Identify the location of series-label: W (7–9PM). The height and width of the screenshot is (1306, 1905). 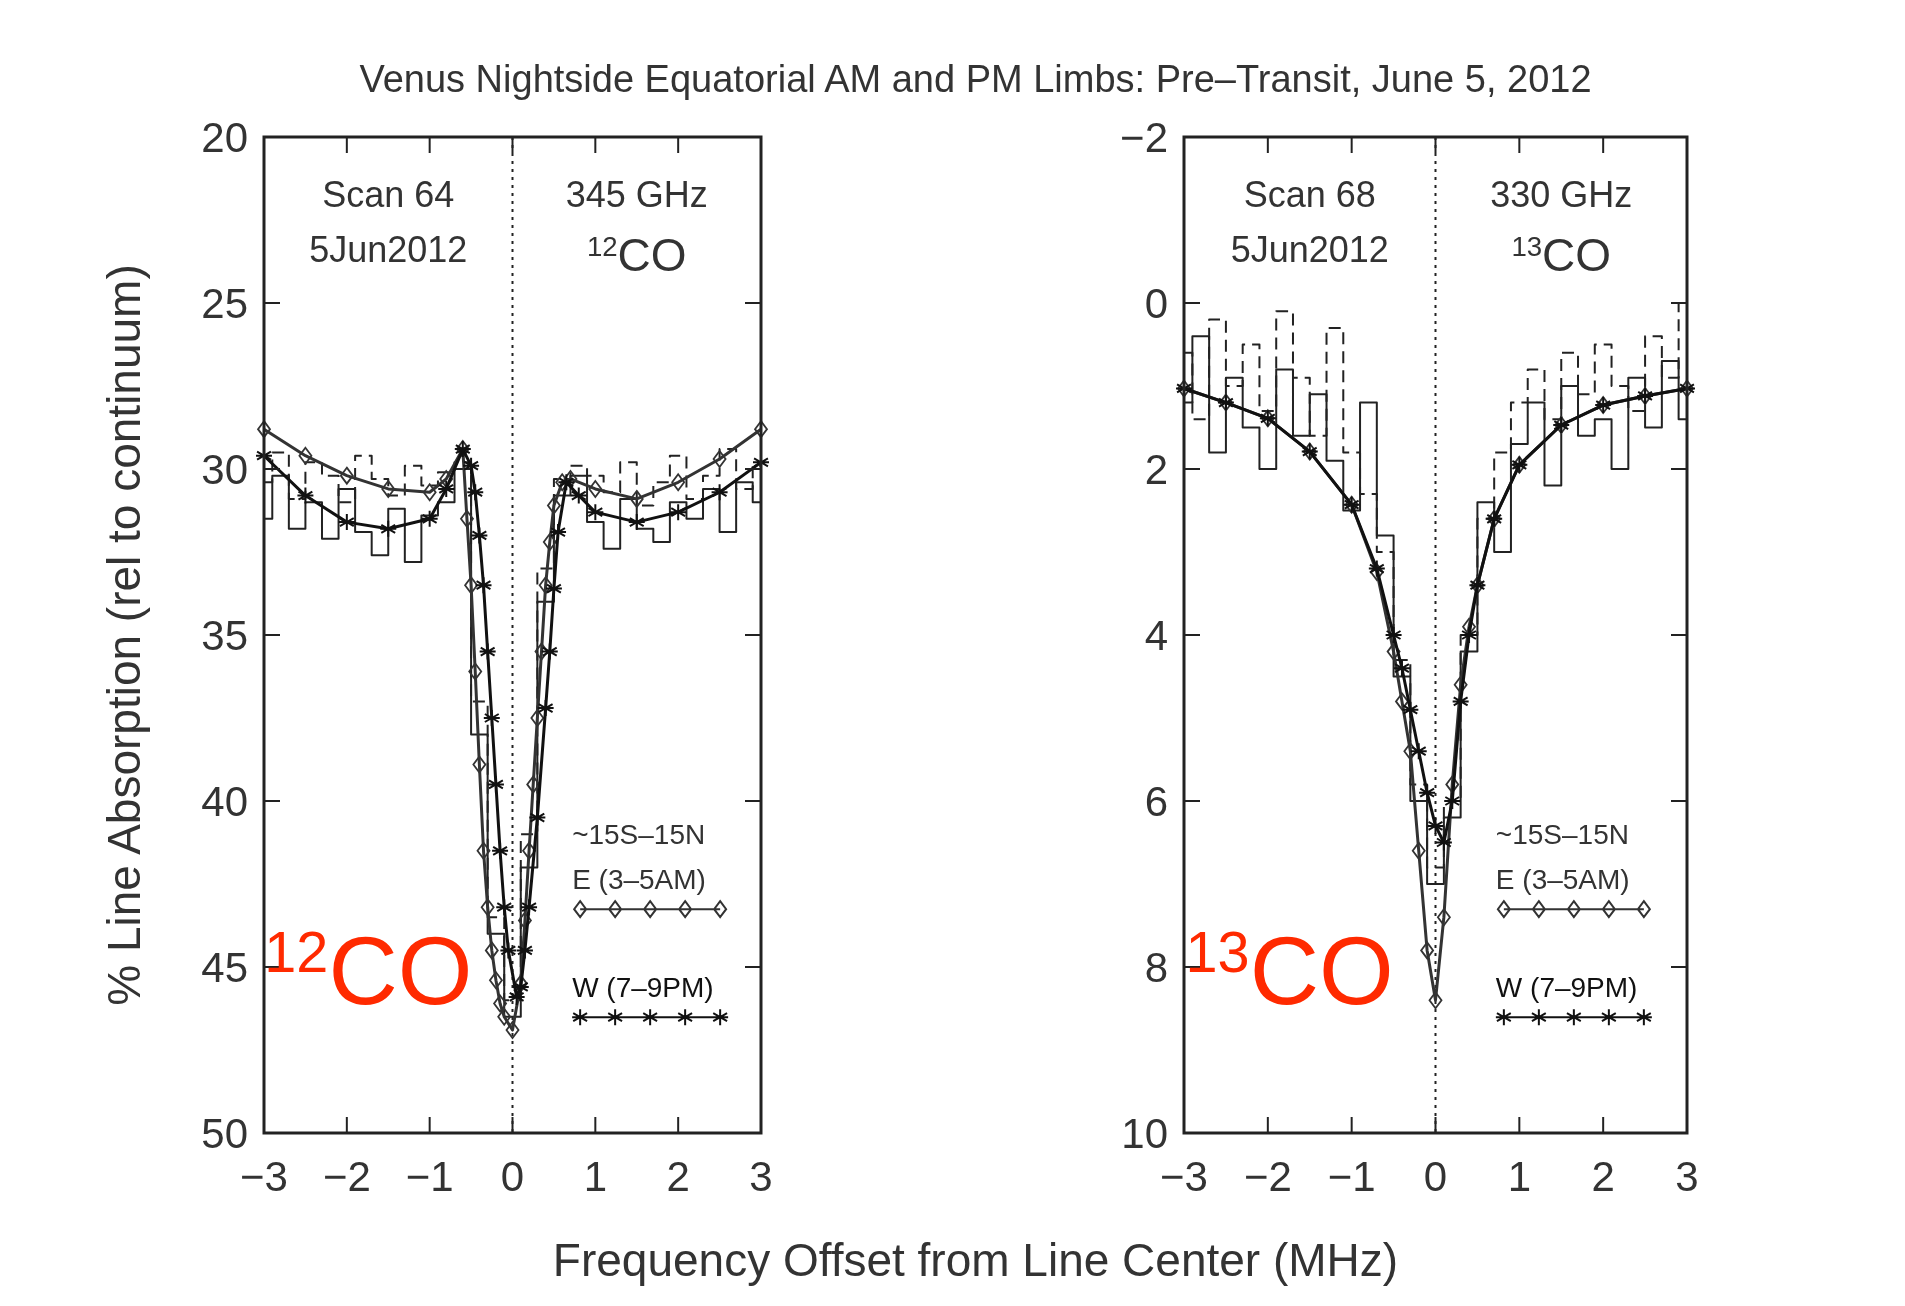
(643, 988).